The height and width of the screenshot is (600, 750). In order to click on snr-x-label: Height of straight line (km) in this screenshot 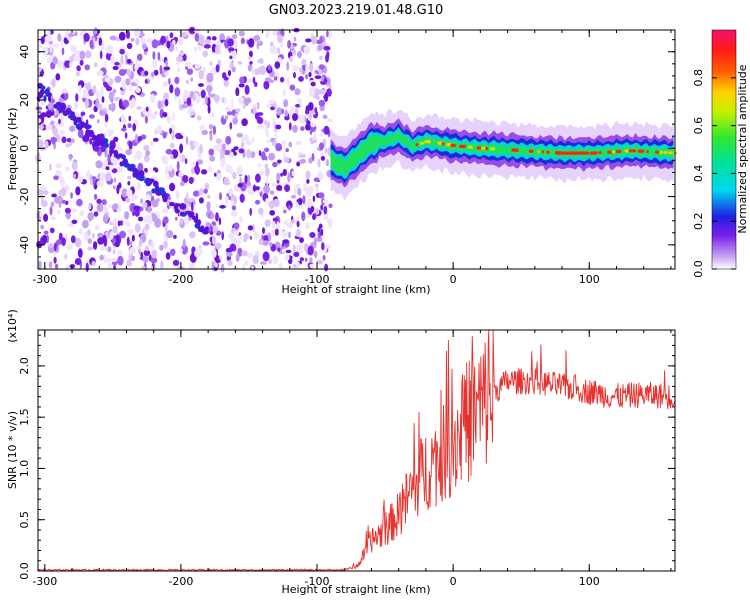, I will do `click(355, 589)`.